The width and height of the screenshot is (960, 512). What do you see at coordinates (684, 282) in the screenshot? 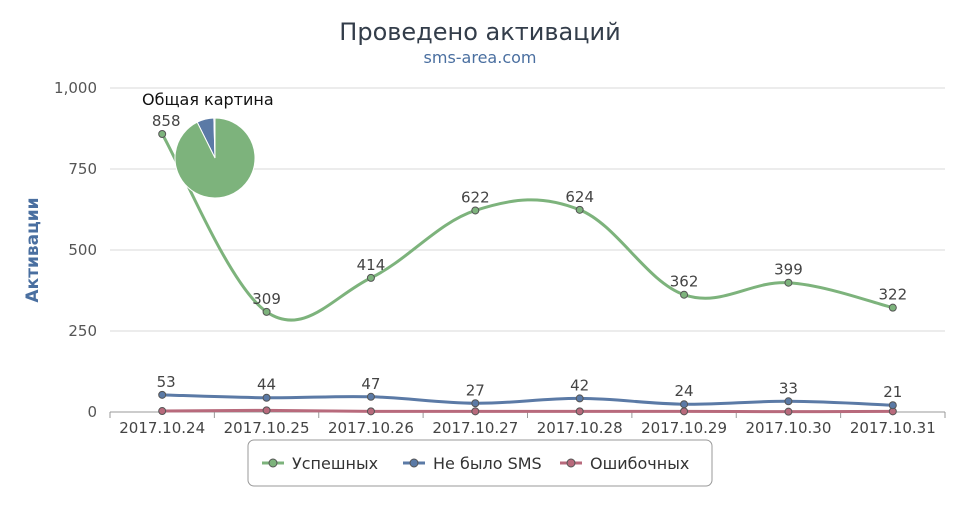
I see `data-label: 362` at bounding box center [684, 282].